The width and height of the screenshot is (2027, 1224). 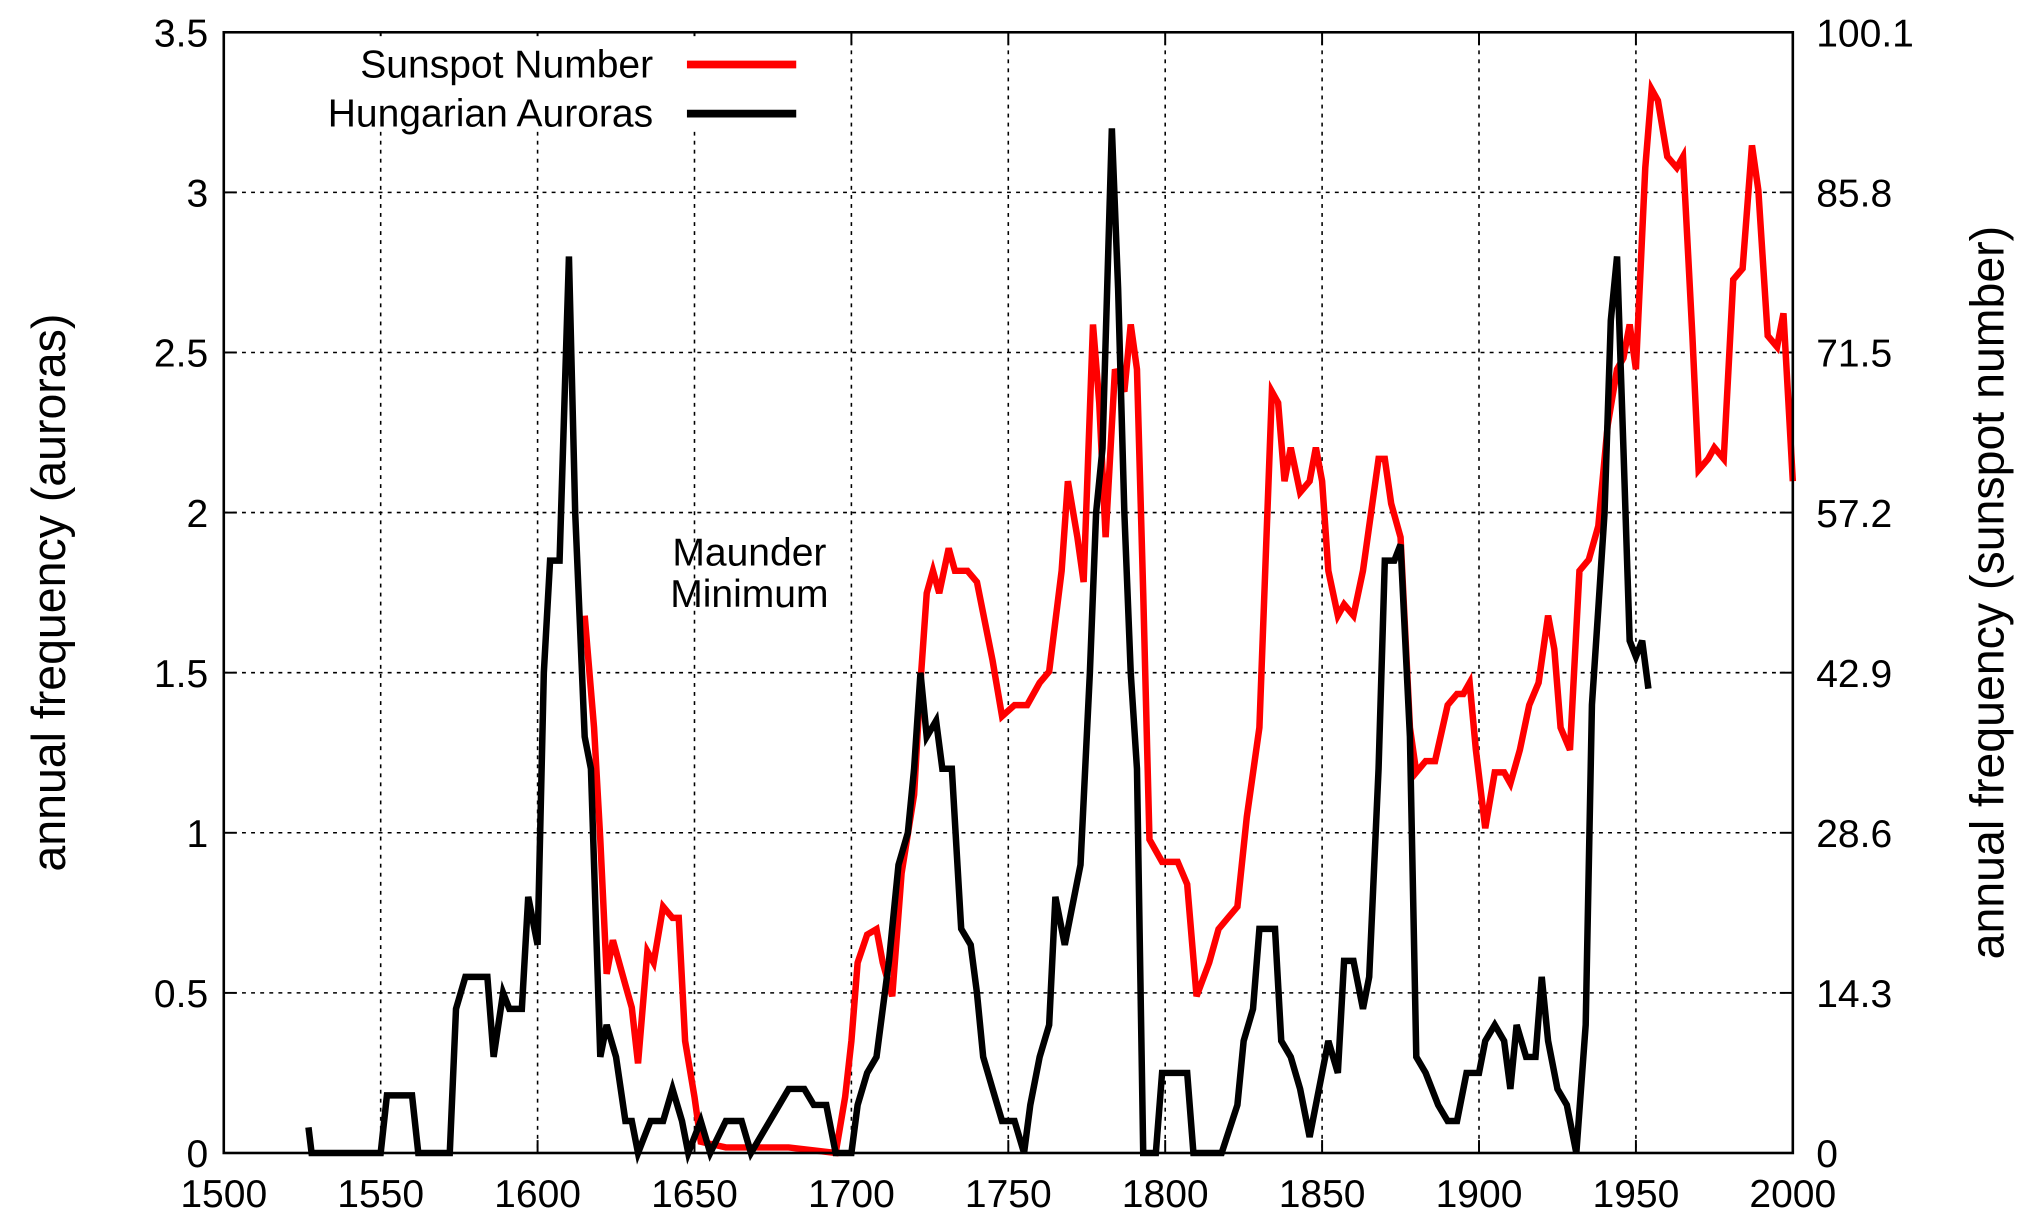 What do you see at coordinates (181, 354) in the screenshot?
I see `y-tick-label: 2.5` at bounding box center [181, 354].